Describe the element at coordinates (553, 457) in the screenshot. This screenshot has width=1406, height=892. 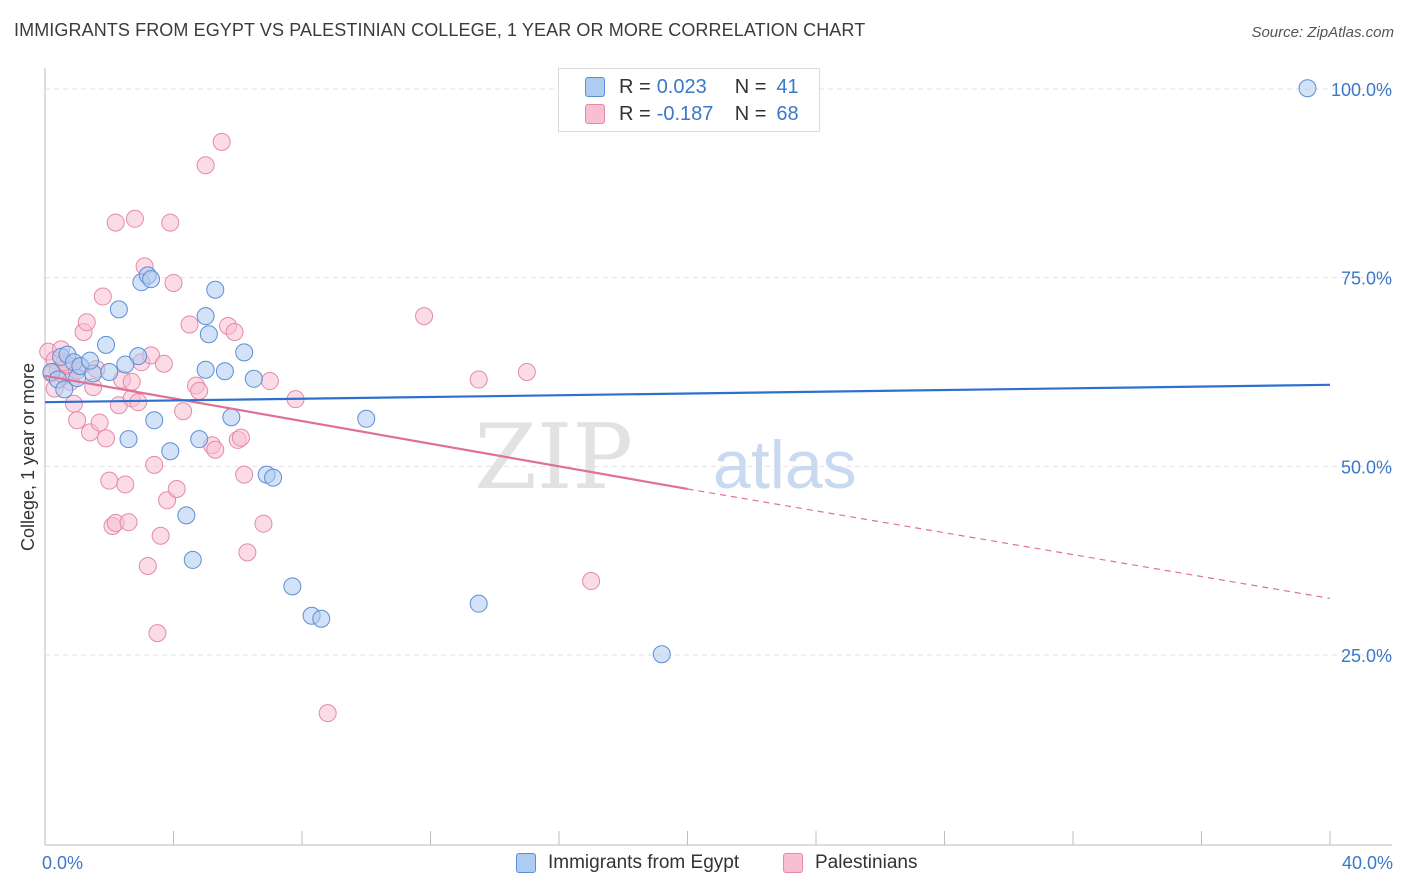
I see `watermark-zip: ZIP` at that location.